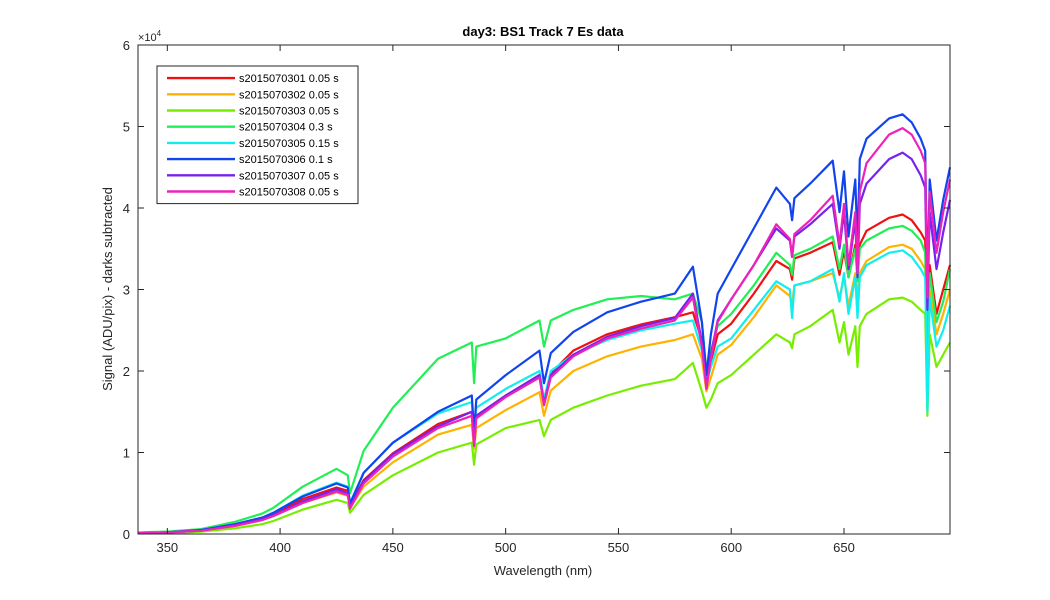 The image size is (1050, 600). I want to click on y-tick-label: 6, so click(126, 45).